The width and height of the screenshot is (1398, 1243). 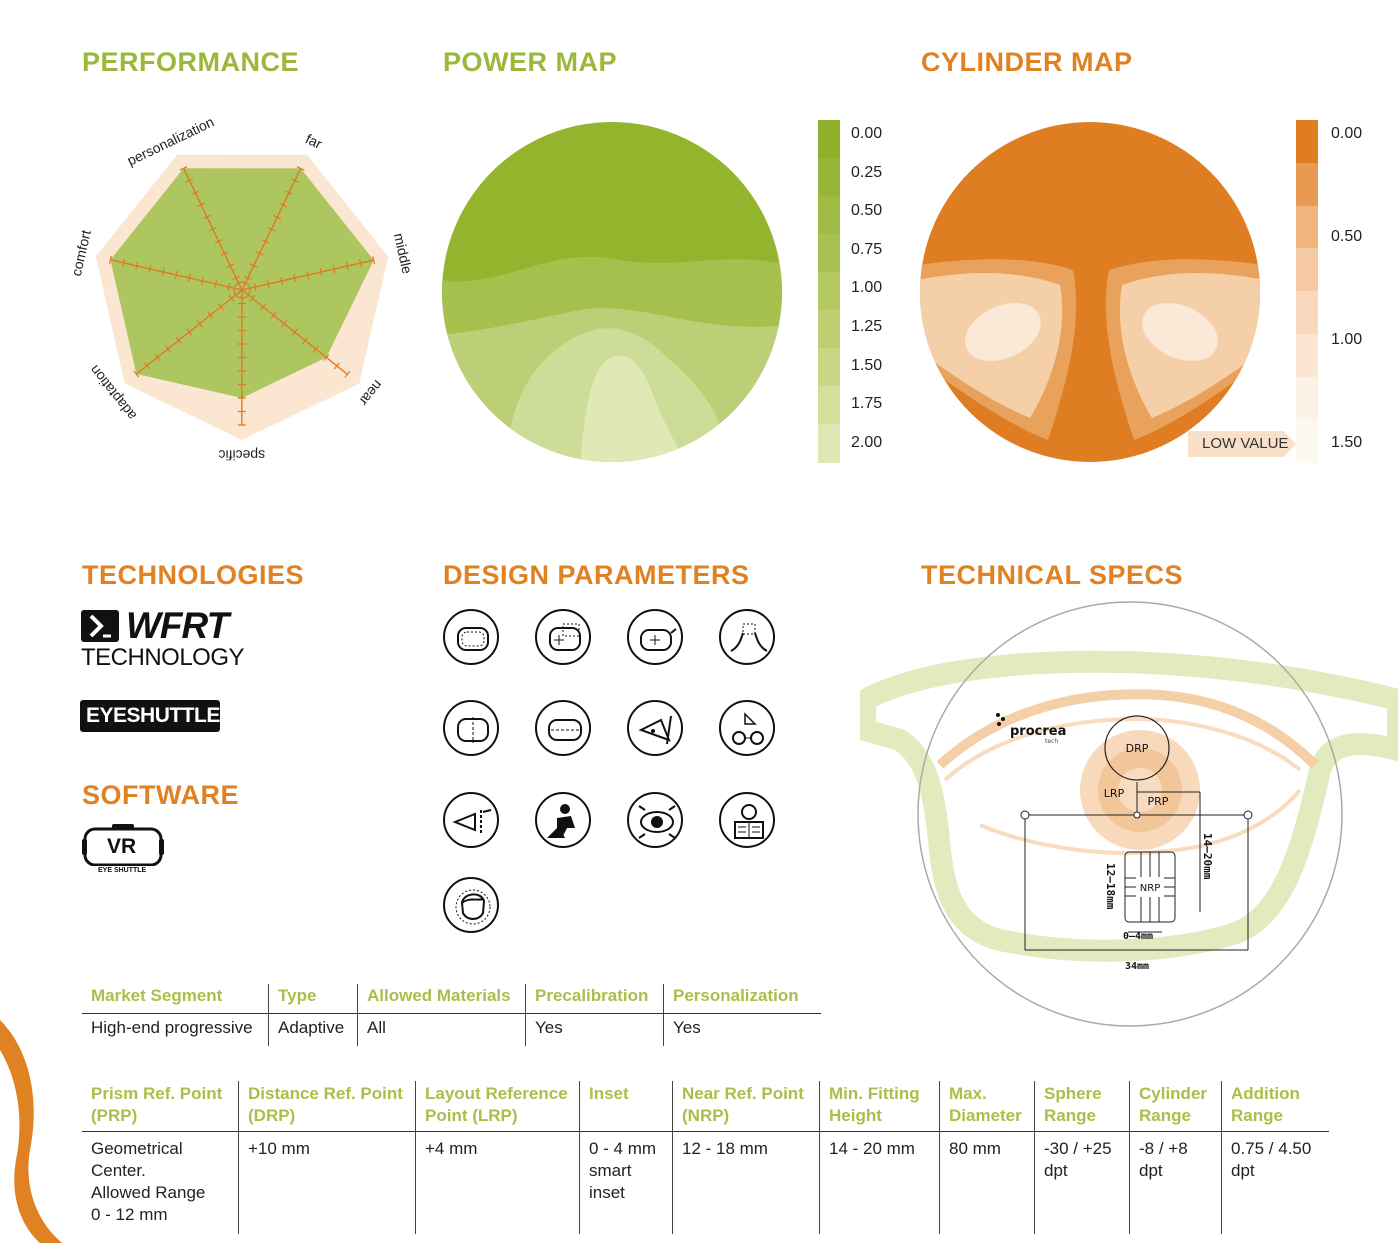 I want to click on work-activity-icon, so click(x=563, y=820).